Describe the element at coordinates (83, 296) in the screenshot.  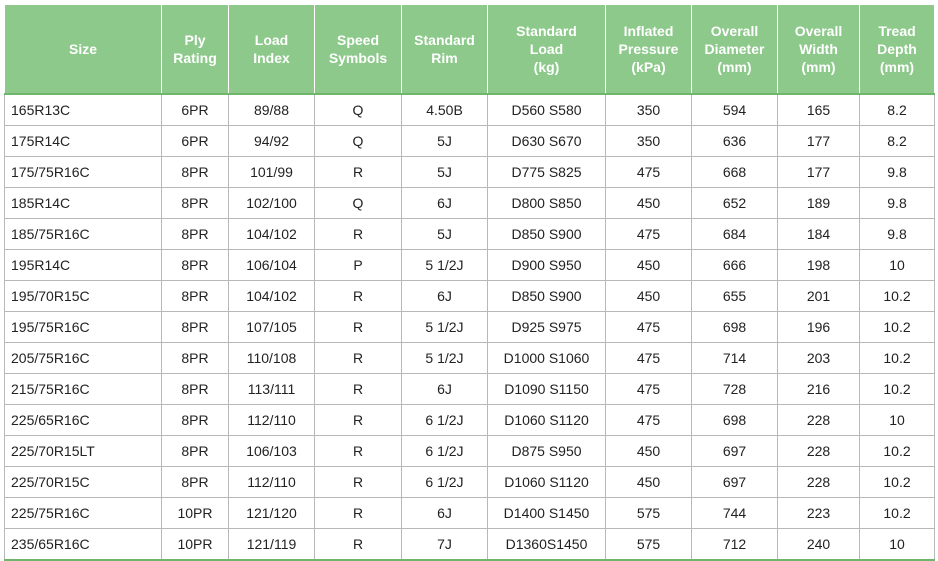
I see `cell-size: 195/70R15C` at that location.